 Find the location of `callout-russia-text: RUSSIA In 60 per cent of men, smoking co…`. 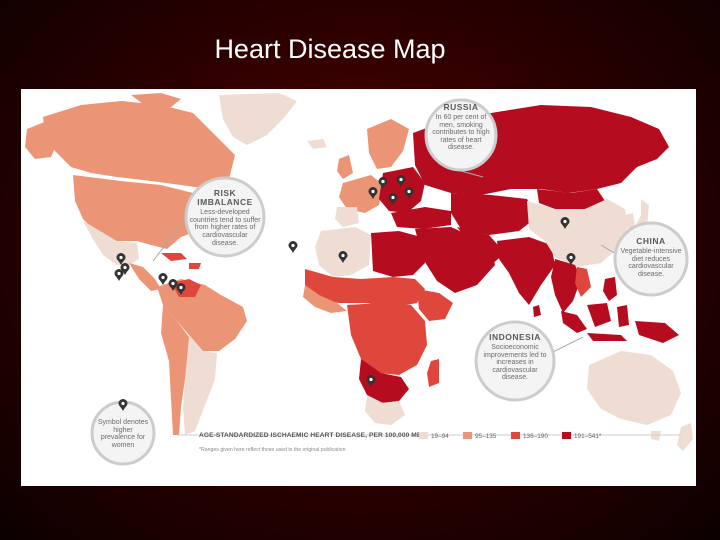

callout-russia-text: RUSSIA In 60 per cent of men, smoking co… is located at coordinates (461, 127).